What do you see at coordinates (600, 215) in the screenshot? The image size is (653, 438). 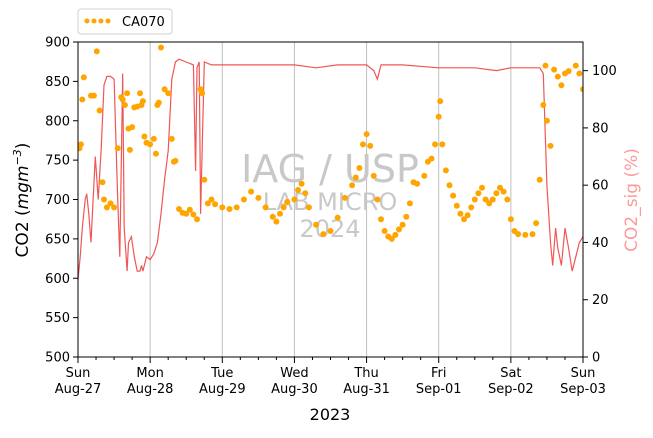 I see `right-y-axis: 0 20 40 60 80 100` at bounding box center [600, 215].